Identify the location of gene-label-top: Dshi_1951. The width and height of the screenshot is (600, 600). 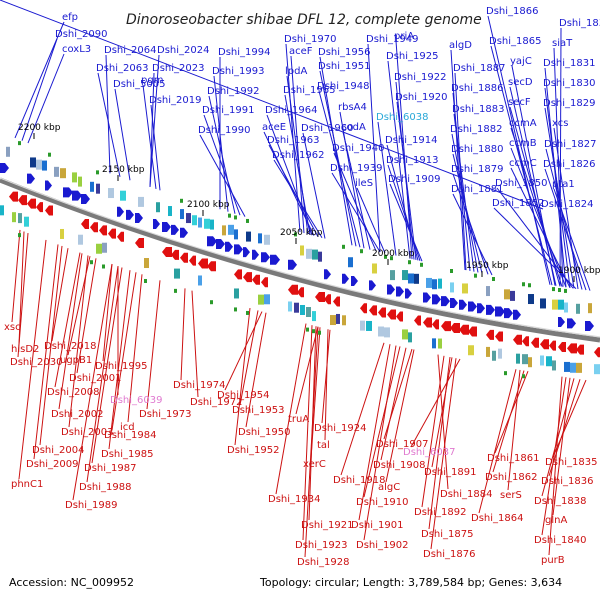
(344, 66).